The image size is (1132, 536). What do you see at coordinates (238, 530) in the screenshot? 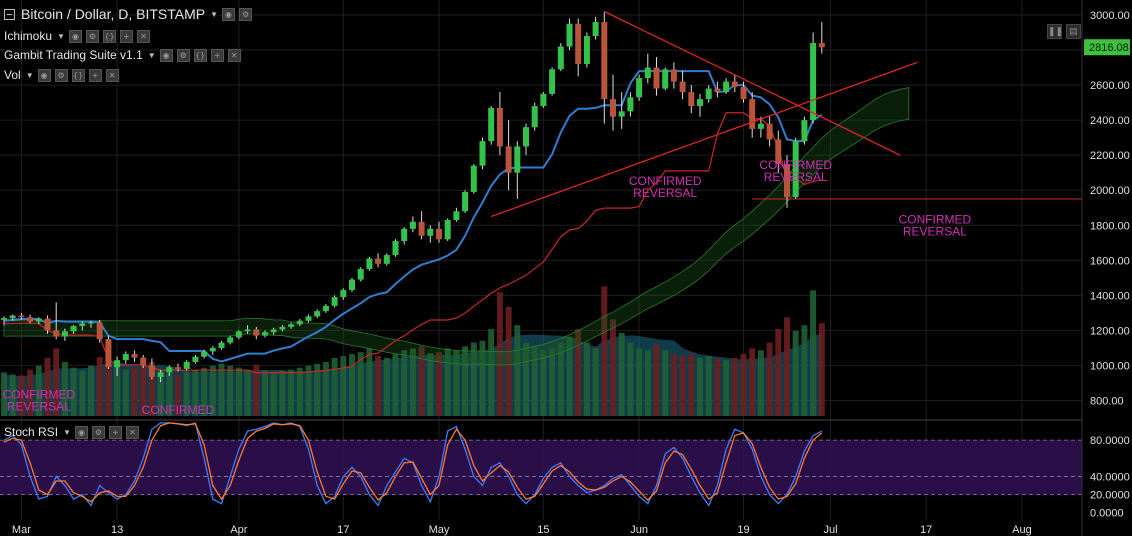
I see `time-axis-label: Apr` at bounding box center [238, 530].